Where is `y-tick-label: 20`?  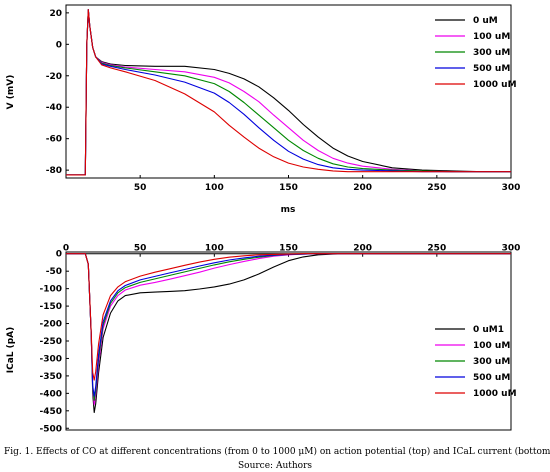 y-tick-label: 20 is located at coordinates (55, 14).